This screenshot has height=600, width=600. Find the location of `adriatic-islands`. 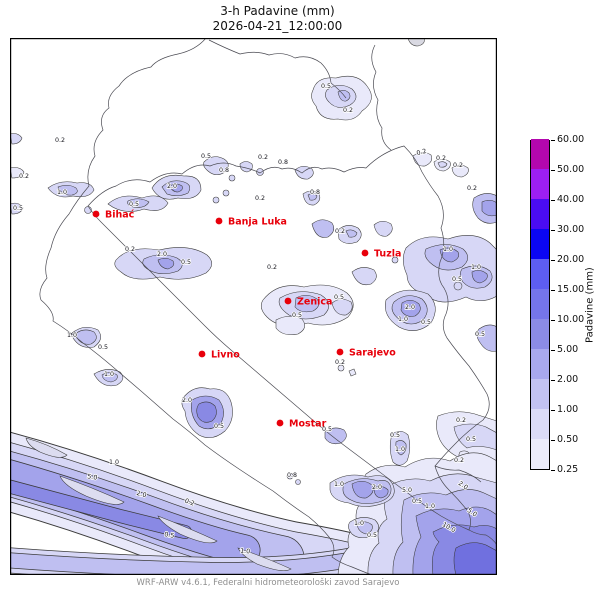

adriatic-islands is located at coordinates (158, 504).